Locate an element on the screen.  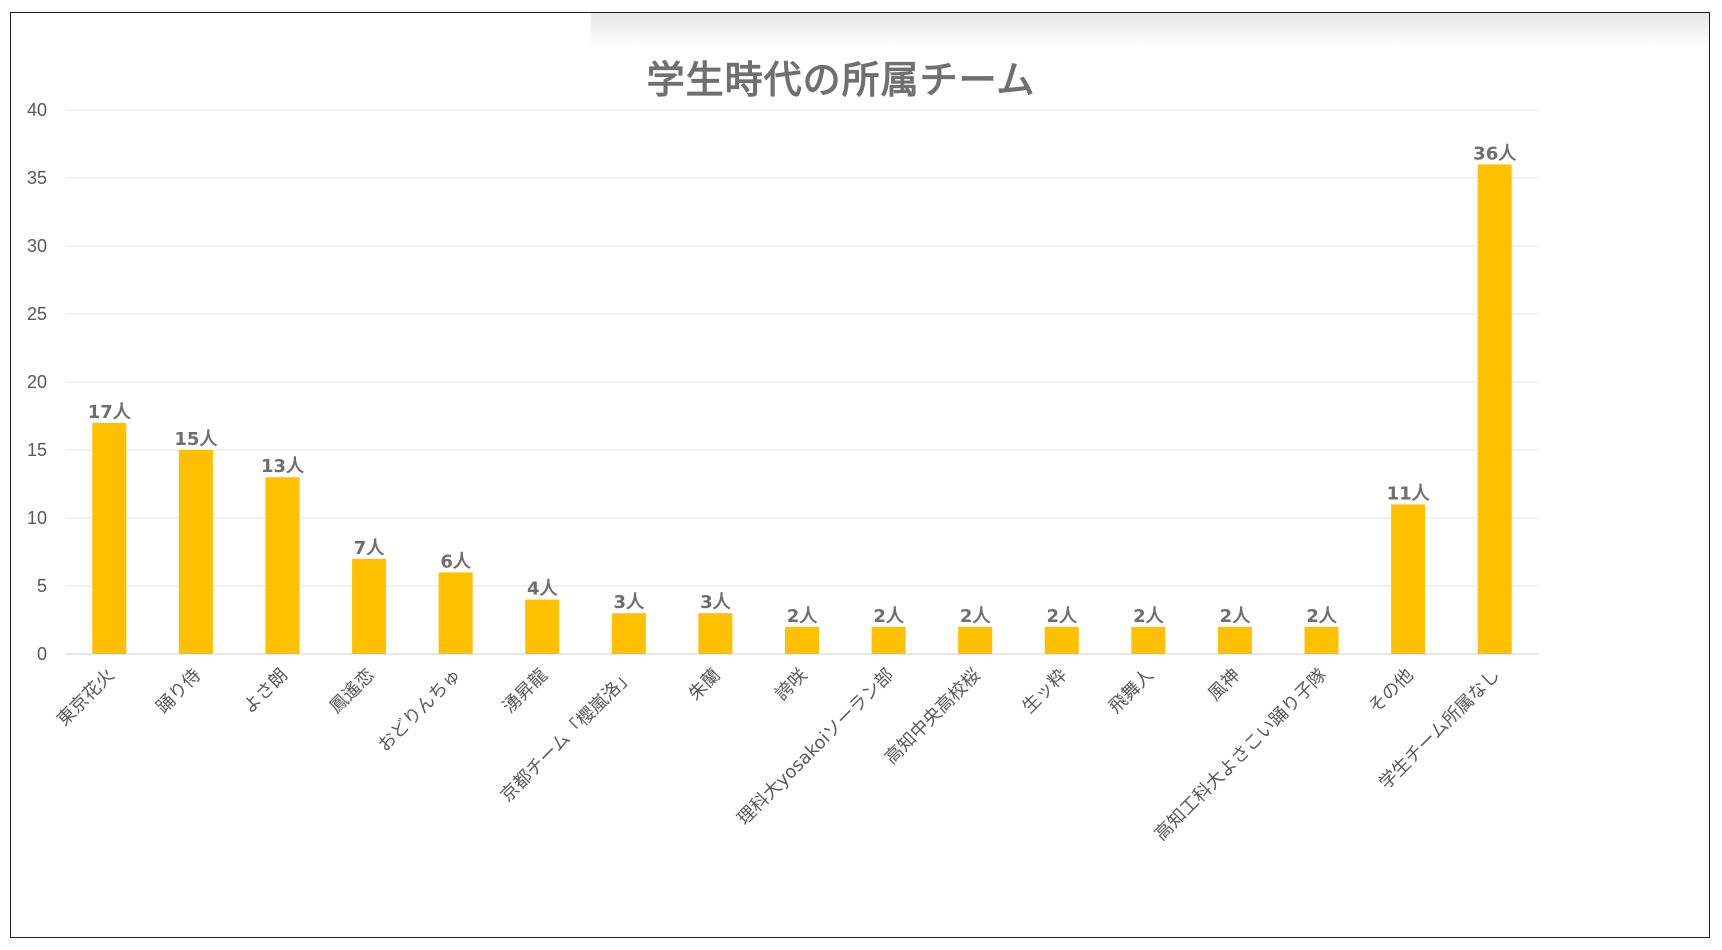
x-tick-label: 飛舞人 is located at coordinates (1131, 691).